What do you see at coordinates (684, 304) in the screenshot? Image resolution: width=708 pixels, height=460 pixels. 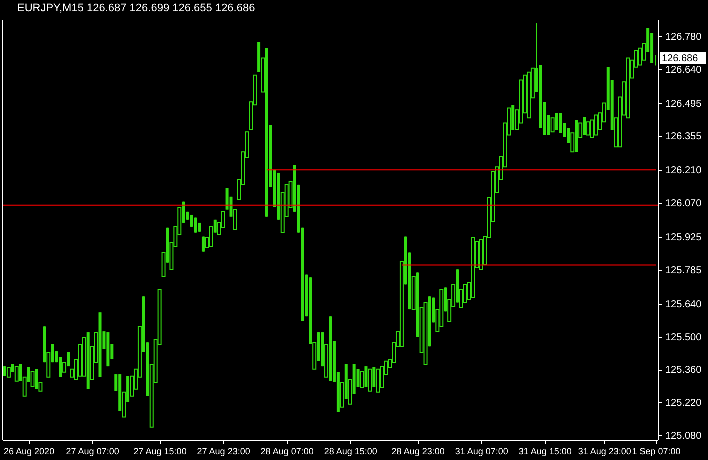 I see `y-tick-label: 125.640` at bounding box center [684, 304].